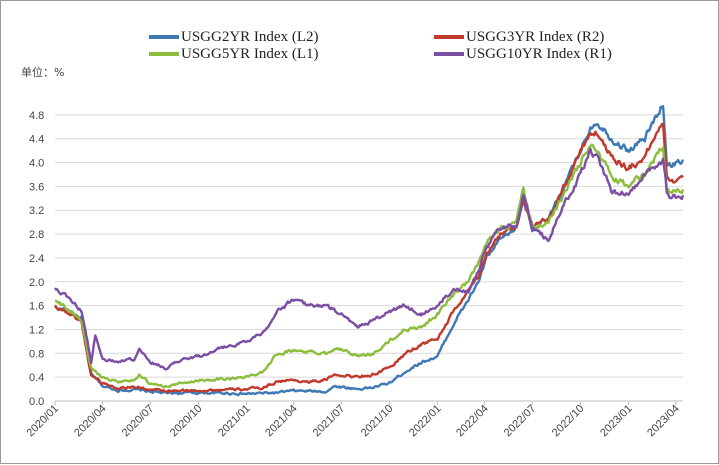 The height and width of the screenshot is (465, 719). Describe the element at coordinates (36, 211) in the screenshot. I see `y-tick-label: 3.2` at that location.